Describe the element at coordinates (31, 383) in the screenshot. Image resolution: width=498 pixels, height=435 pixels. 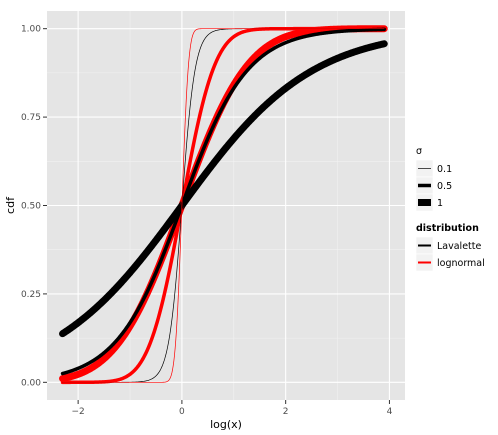
I see `y-tick-label: 0.00` at that location.